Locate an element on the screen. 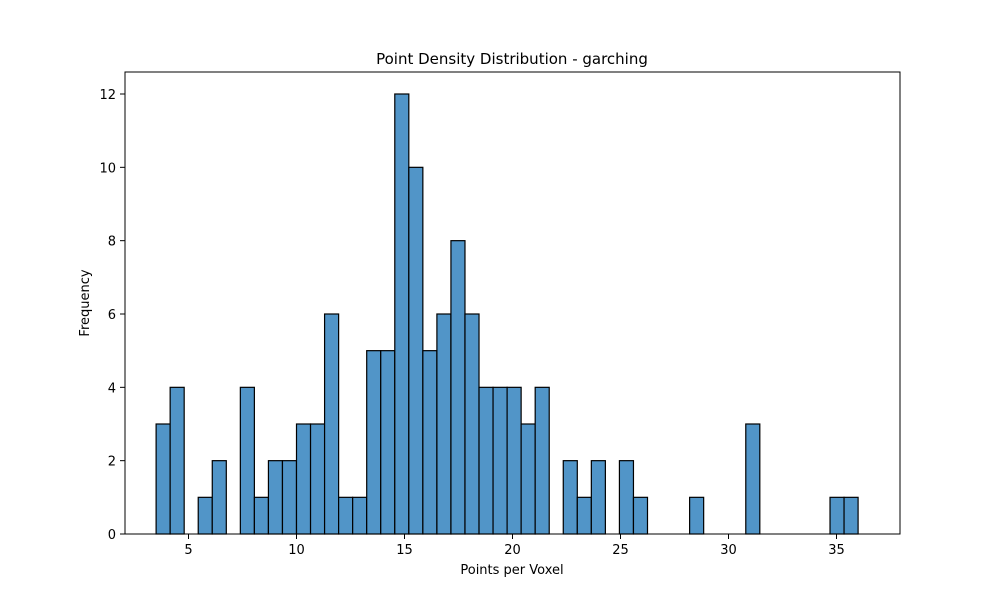  chart-title: Point Density Distribution - garching is located at coordinates (512, 59).